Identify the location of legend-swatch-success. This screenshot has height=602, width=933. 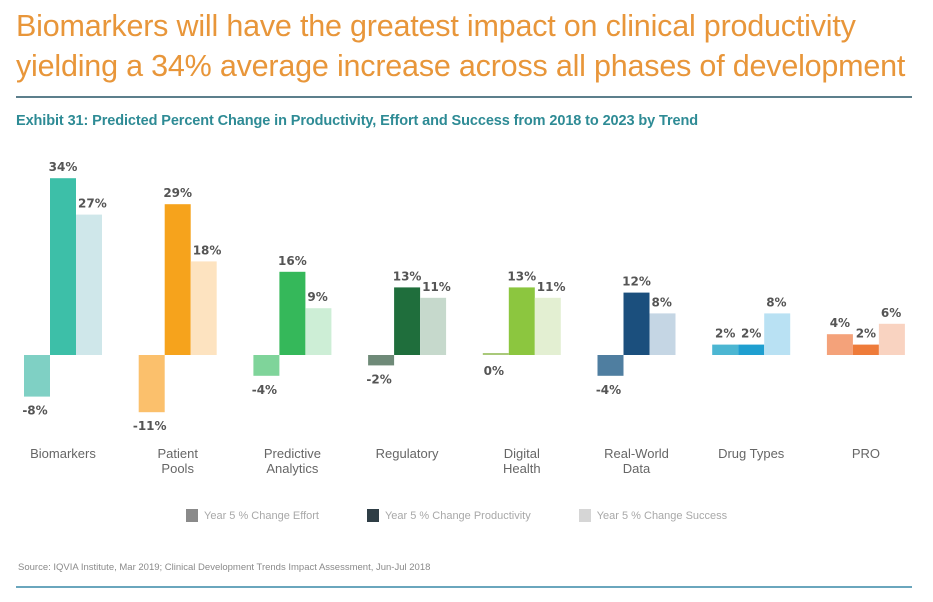
(584, 515).